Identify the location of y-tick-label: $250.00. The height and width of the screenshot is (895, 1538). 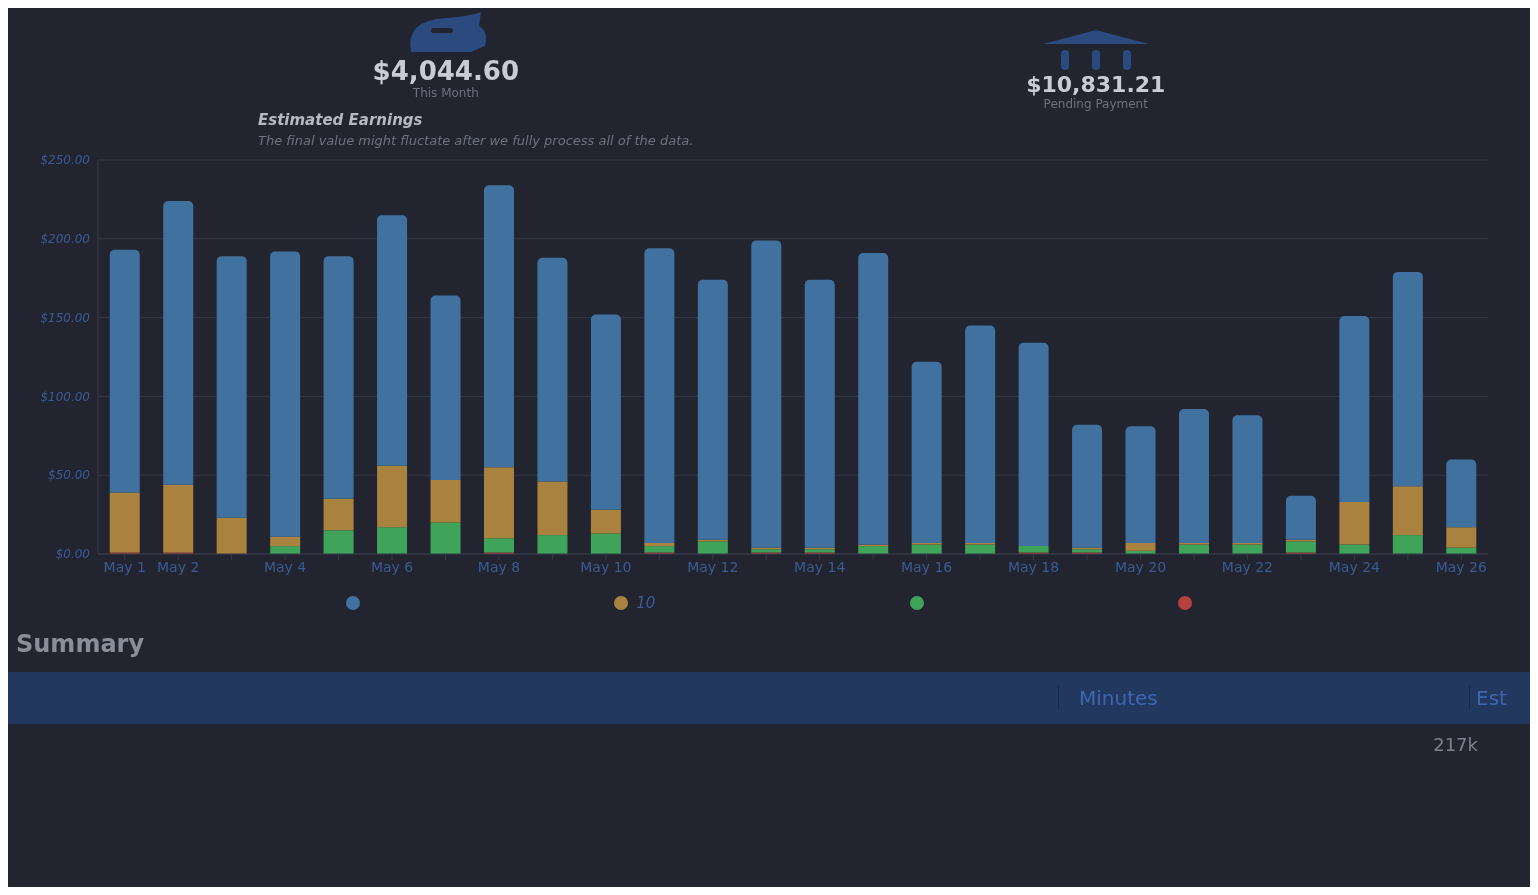
(65, 160).